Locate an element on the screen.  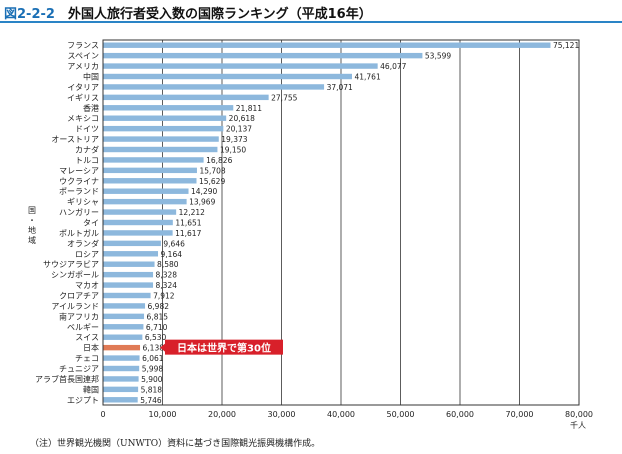
data-label: 37,071 is located at coordinates (340, 87).